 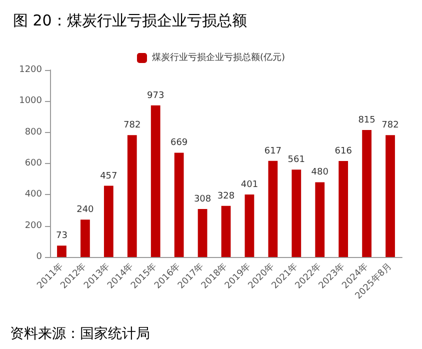 I want to click on data-label: 328, so click(x=226, y=196).